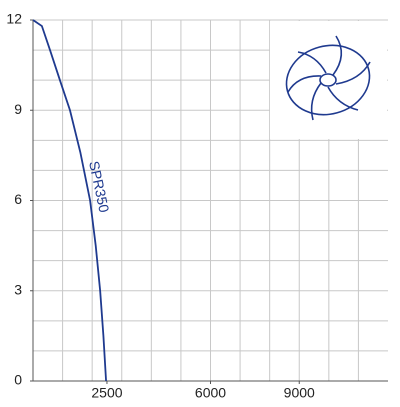  What do you see at coordinates (18, 109) in the screenshot?
I see `y-tick-label: 9` at bounding box center [18, 109].